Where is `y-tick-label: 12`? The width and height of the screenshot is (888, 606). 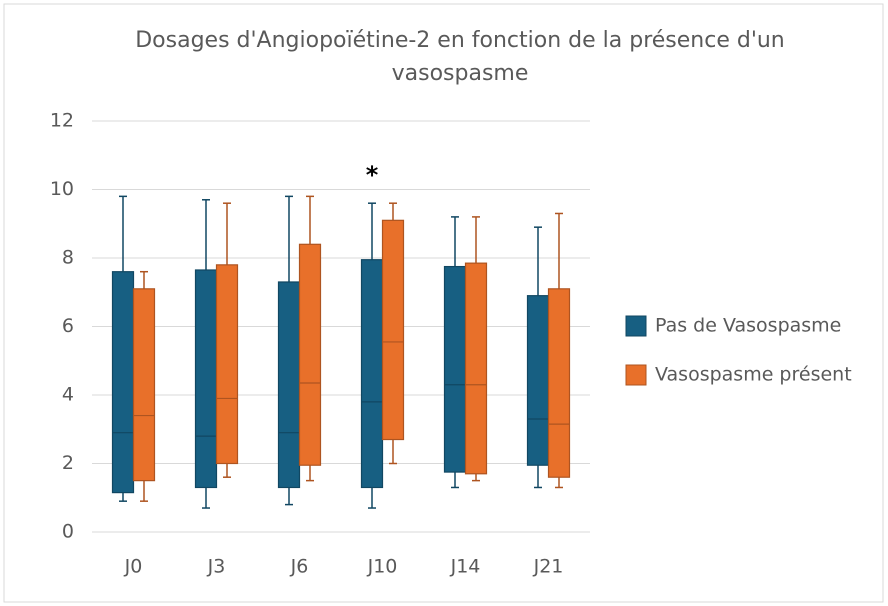
y-tick-label: 12 is located at coordinates (62, 121).